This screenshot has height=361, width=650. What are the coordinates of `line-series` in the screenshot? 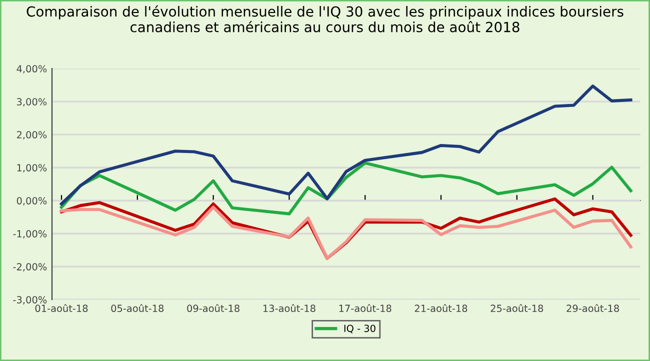 It's located at (346, 188).